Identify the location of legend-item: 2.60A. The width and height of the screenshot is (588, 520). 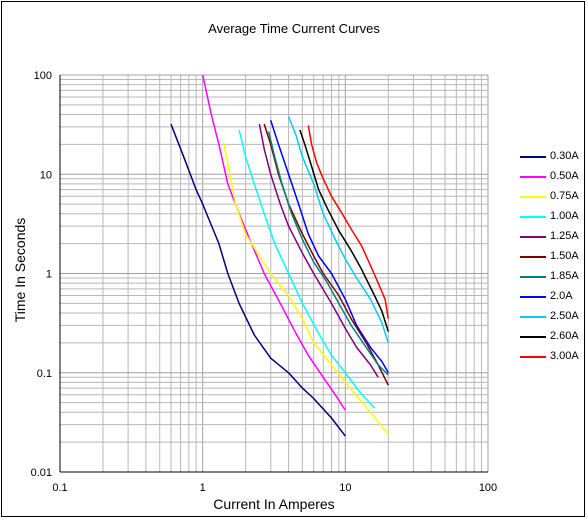
(553, 337).